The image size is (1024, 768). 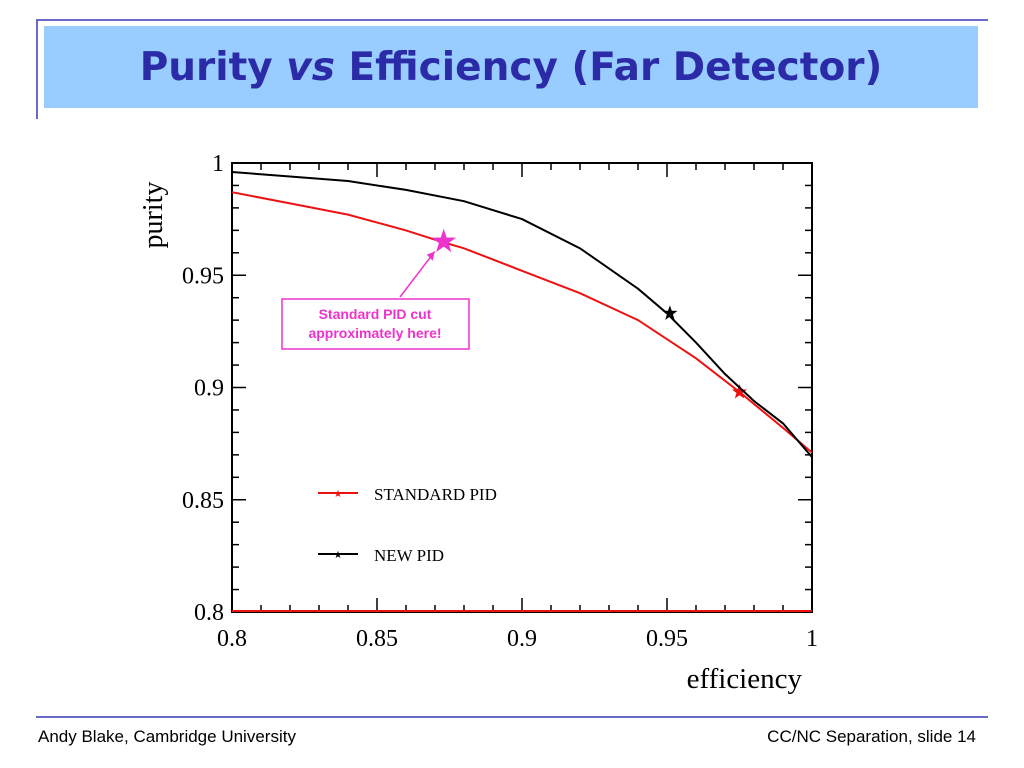 What do you see at coordinates (375, 289) in the screenshot?
I see `annotation: Standard PID cut approximately here!` at bounding box center [375, 289].